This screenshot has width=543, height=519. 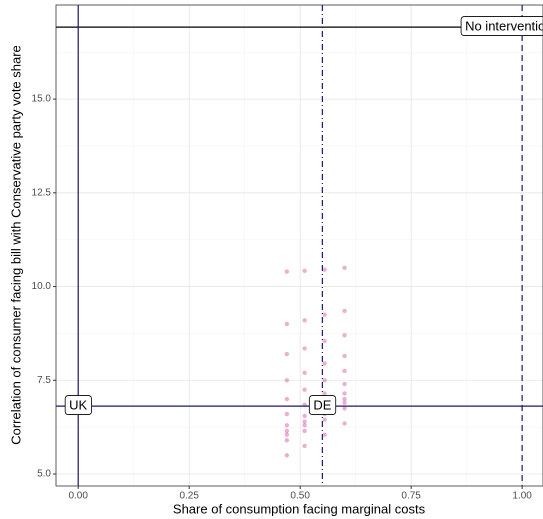 I want to click on x-tick-label: 0.50, so click(x=300, y=496).